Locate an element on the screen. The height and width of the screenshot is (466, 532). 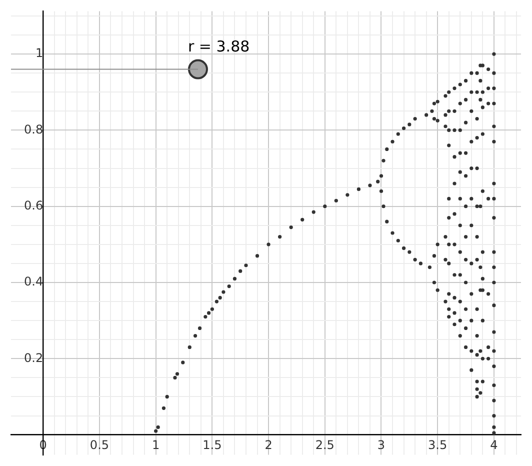
x-tick-label: 1.5 is located at coordinates (212, 445).